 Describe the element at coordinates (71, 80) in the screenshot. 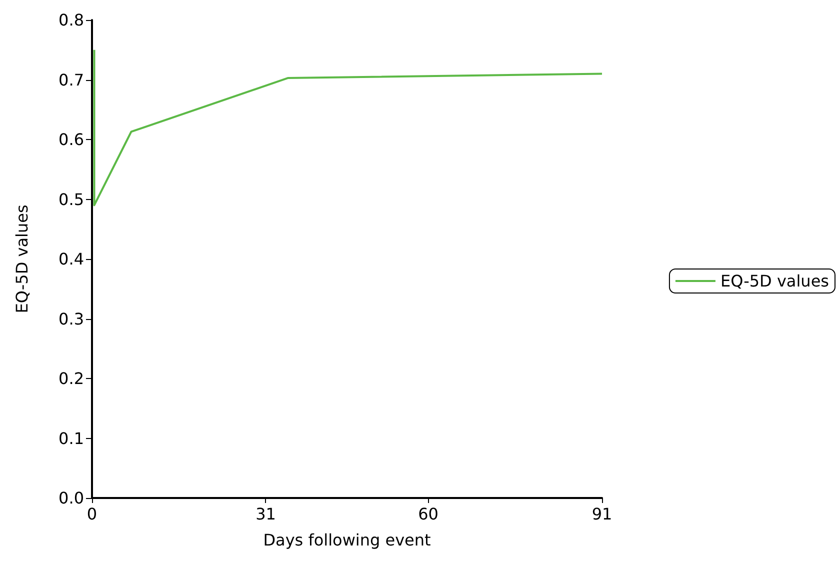

I see `y-tick-label: 0.7` at that location.